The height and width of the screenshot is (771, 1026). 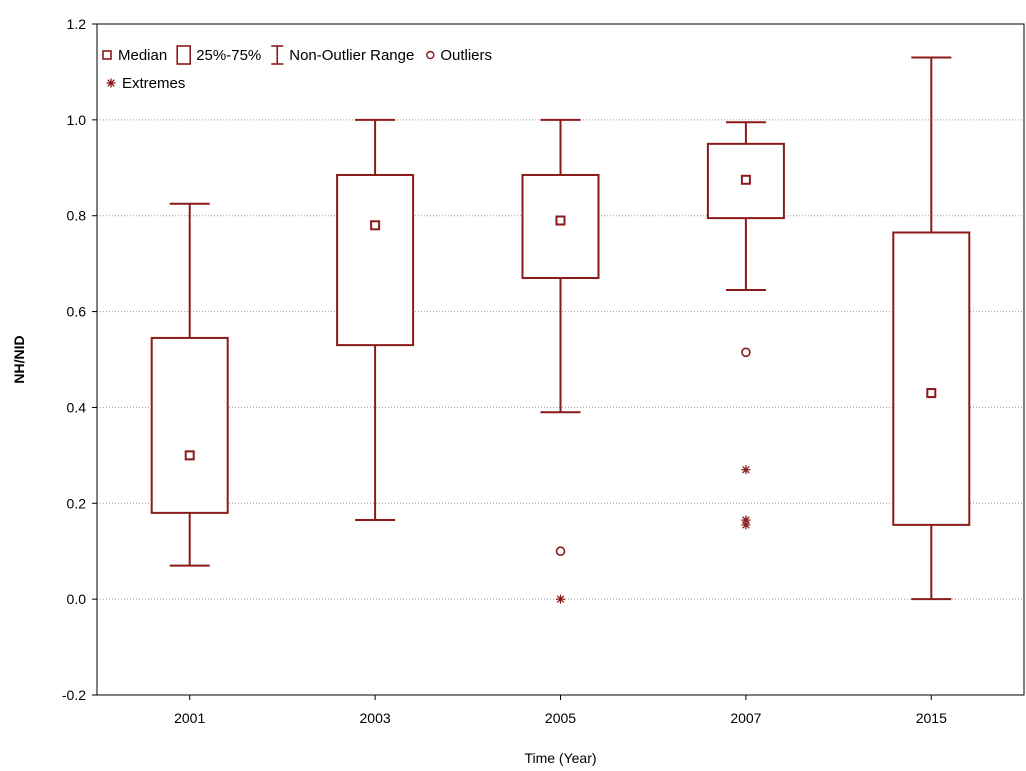 I want to click on y-tick-label: 1.0, so click(x=77, y=120).